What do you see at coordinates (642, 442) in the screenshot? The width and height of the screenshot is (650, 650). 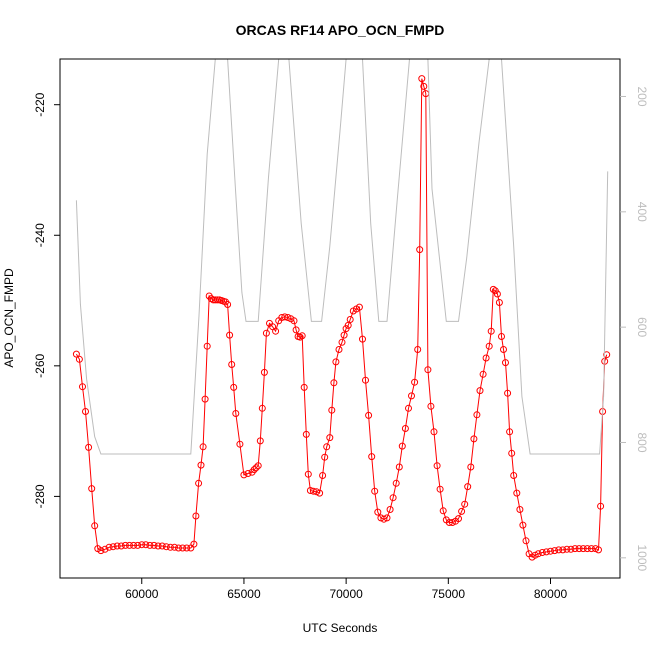 I see `y2-tick-label: 800` at bounding box center [642, 442].